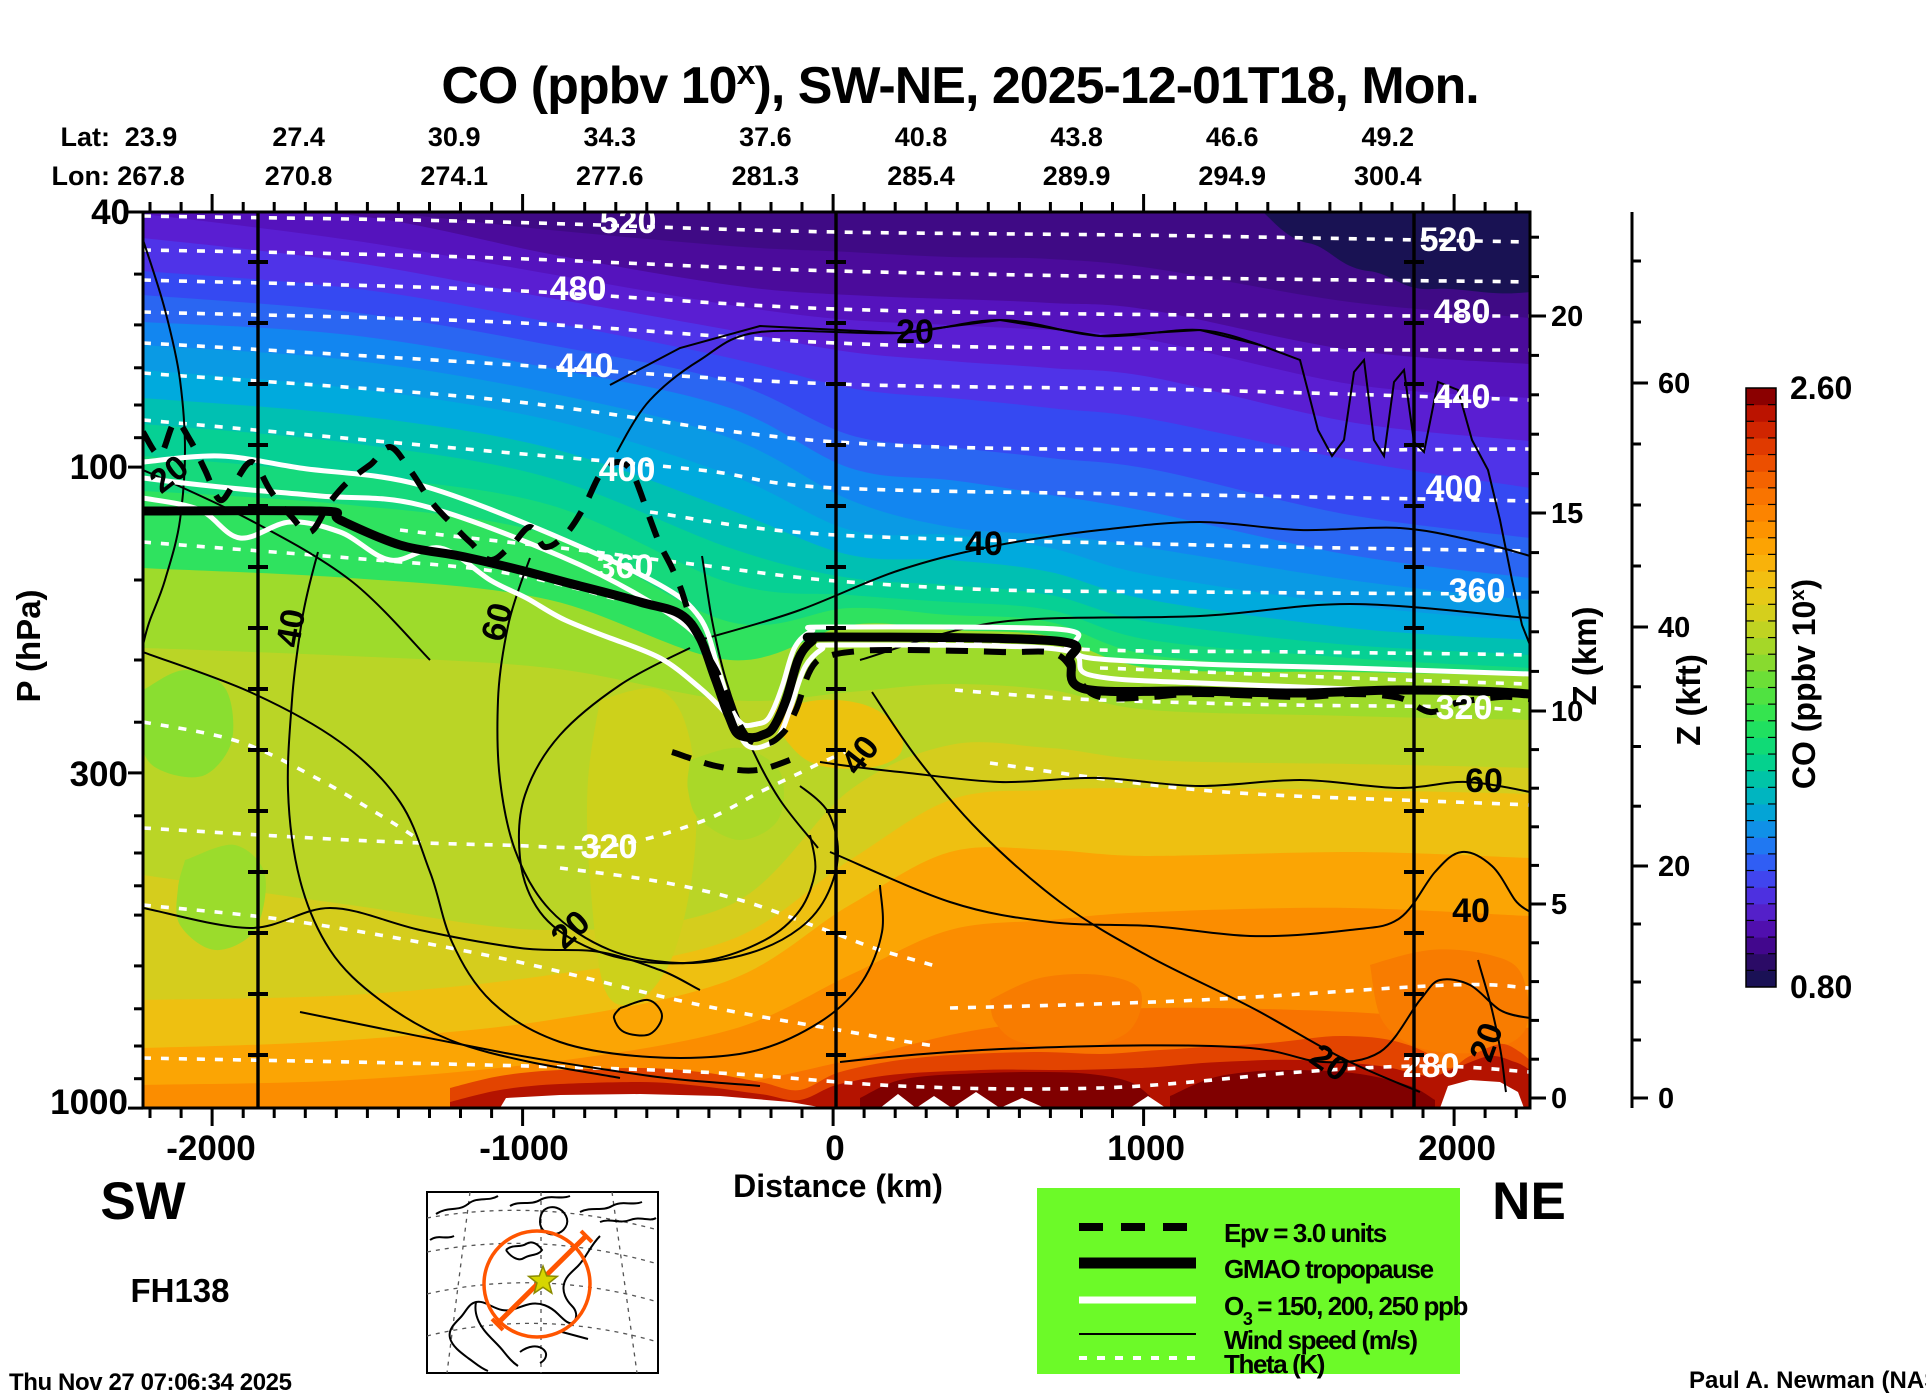 The image size is (1926, 1394). What do you see at coordinates (610, 176) in the screenshot?
I see `svg-text: 277.6` at bounding box center [610, 176].